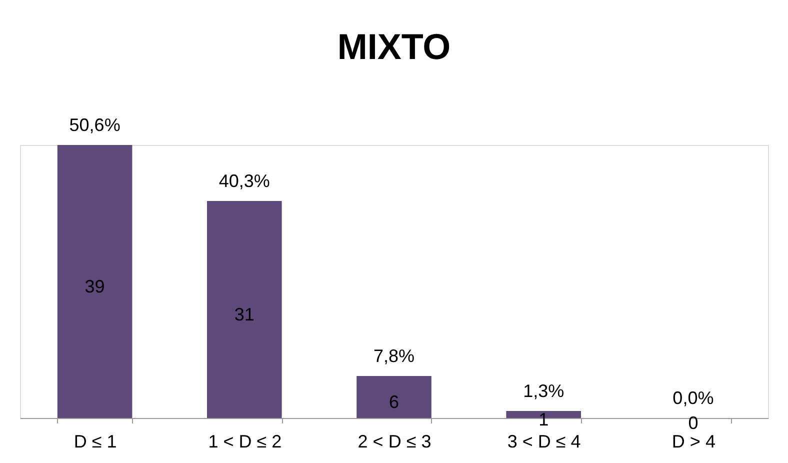 The height and width of the screenshot is (463, 788). I want to click on annotation: 1,3%, so click(543, 391).